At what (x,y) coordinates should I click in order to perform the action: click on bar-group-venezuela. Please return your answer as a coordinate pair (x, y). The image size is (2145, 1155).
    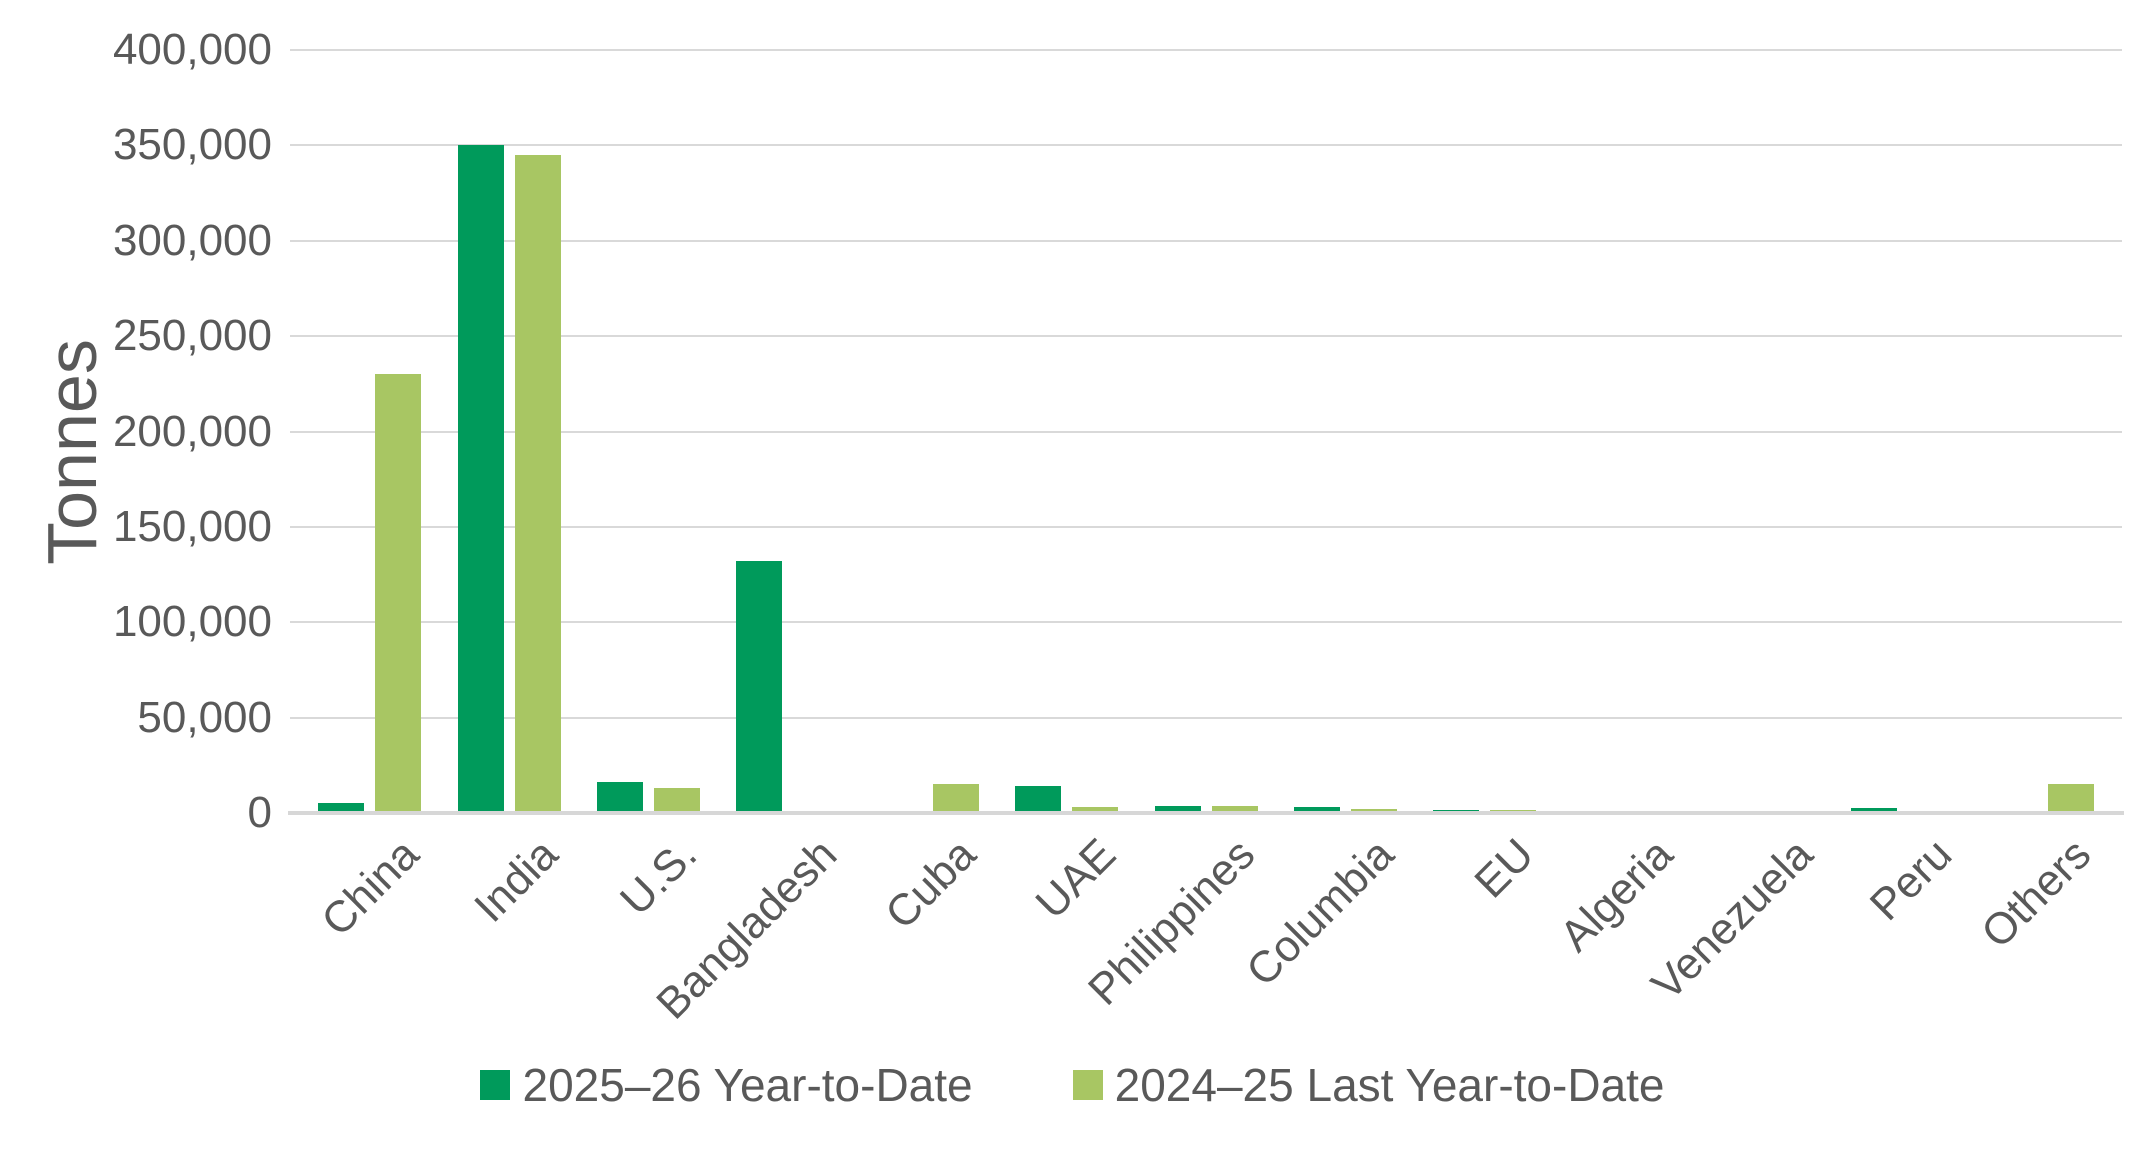
    Looking at the image, I should click on (1763, 431).